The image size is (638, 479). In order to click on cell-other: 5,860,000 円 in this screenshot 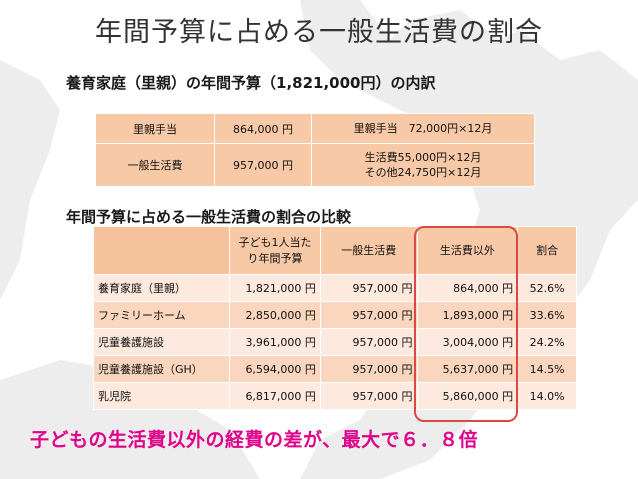, I will do `click(467, 396)`.